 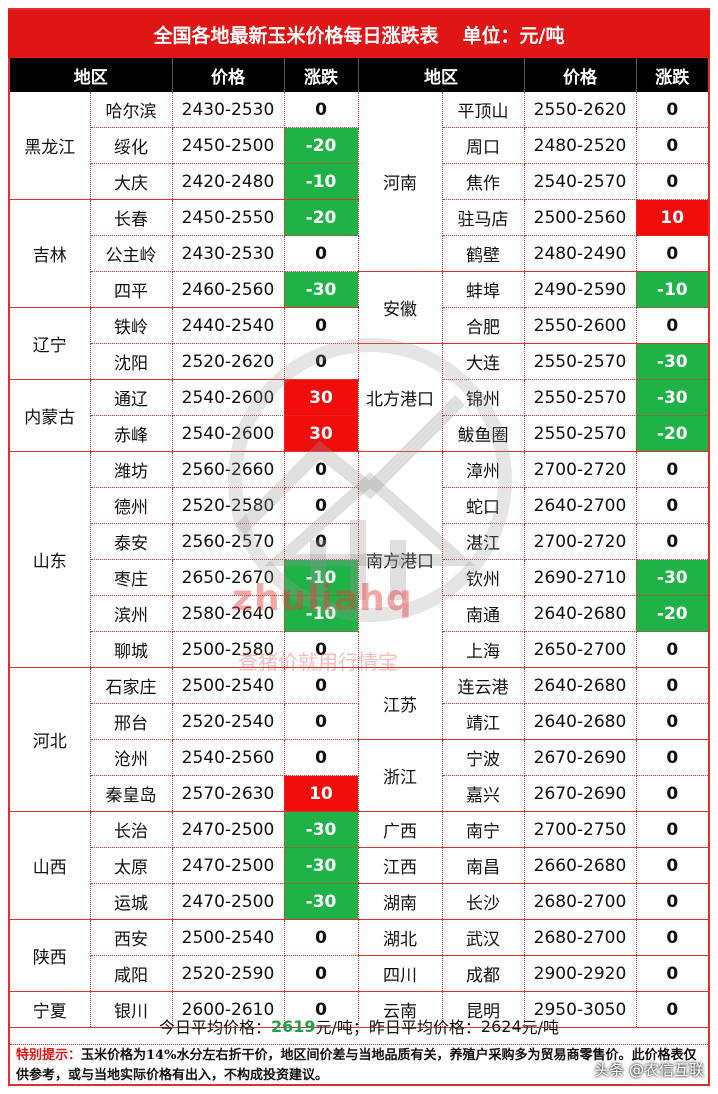 I want to click on right-price-cell: 2480-2490, so click(x=580, y=253).